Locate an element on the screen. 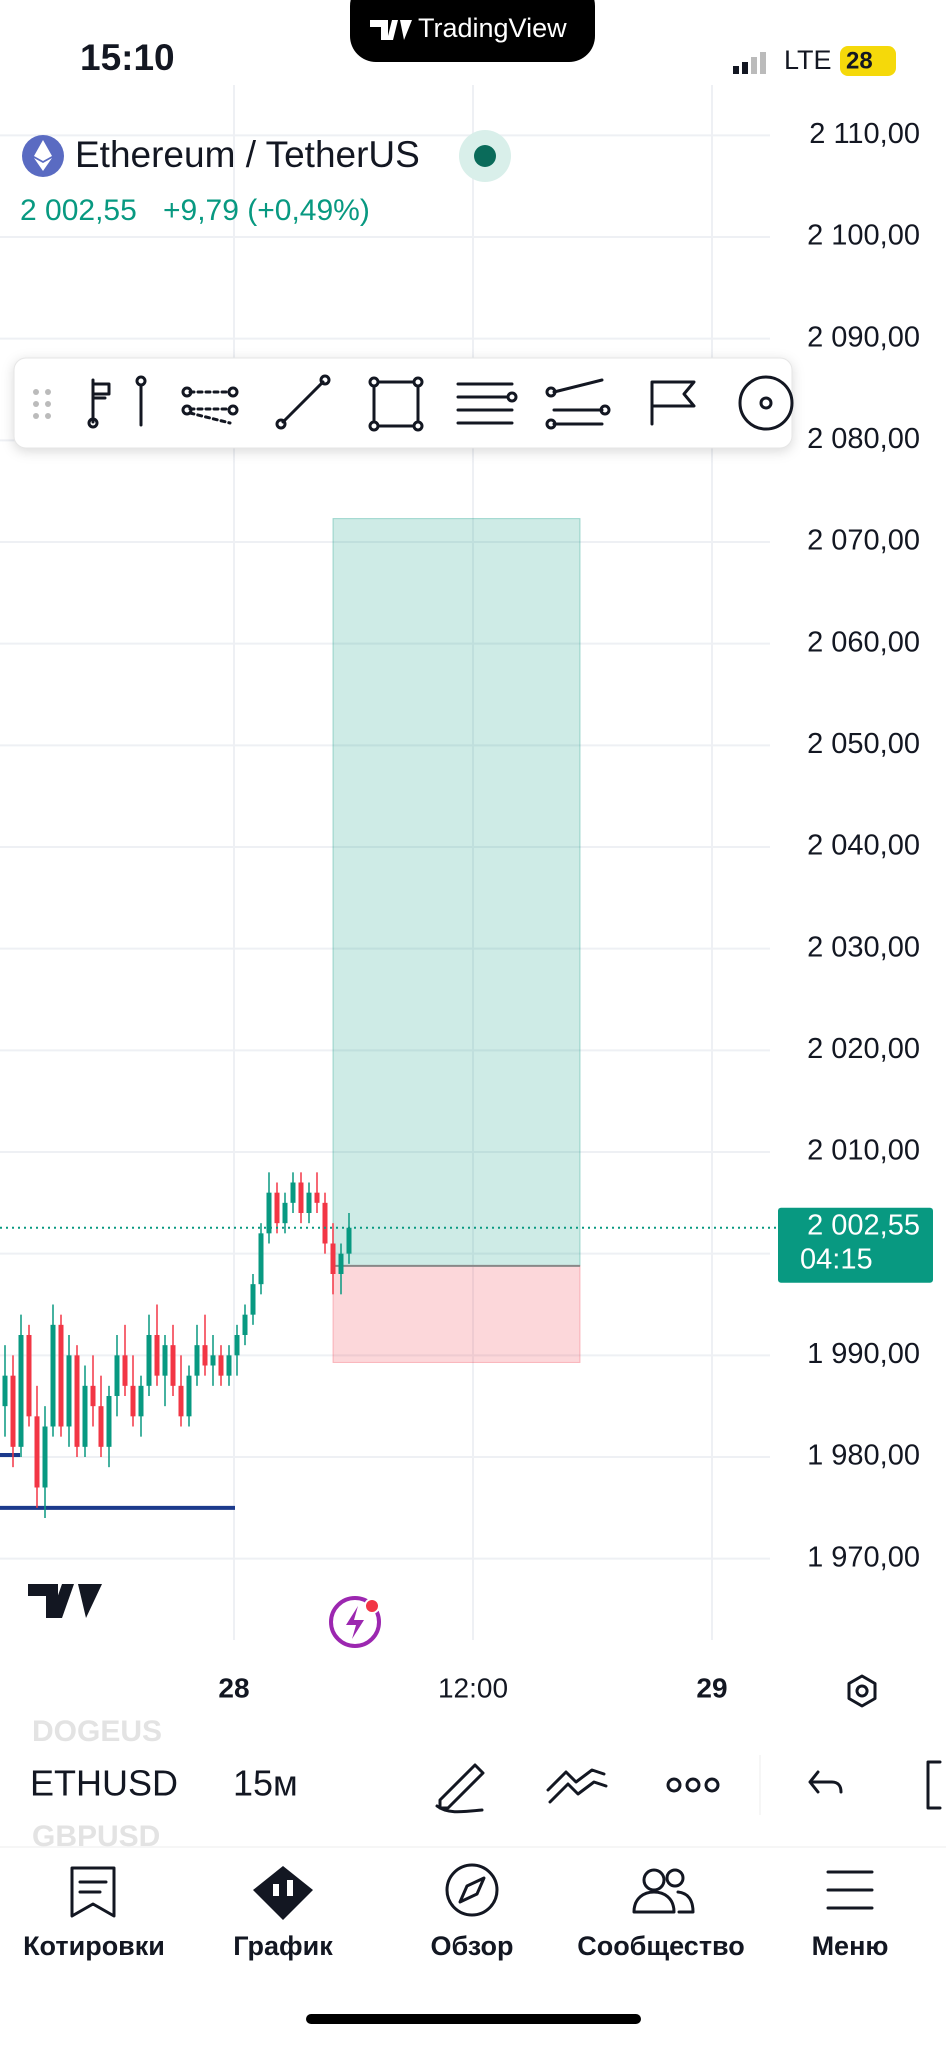 This screenshot has width=946, height=2048. home-indicator is located at coordinates (473, 2019).